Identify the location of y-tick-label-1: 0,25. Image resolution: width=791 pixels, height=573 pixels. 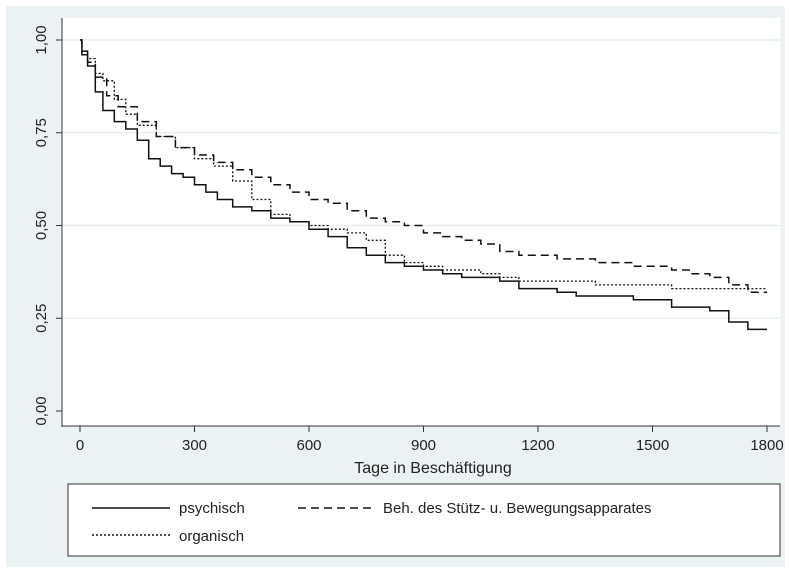
(41, 318).